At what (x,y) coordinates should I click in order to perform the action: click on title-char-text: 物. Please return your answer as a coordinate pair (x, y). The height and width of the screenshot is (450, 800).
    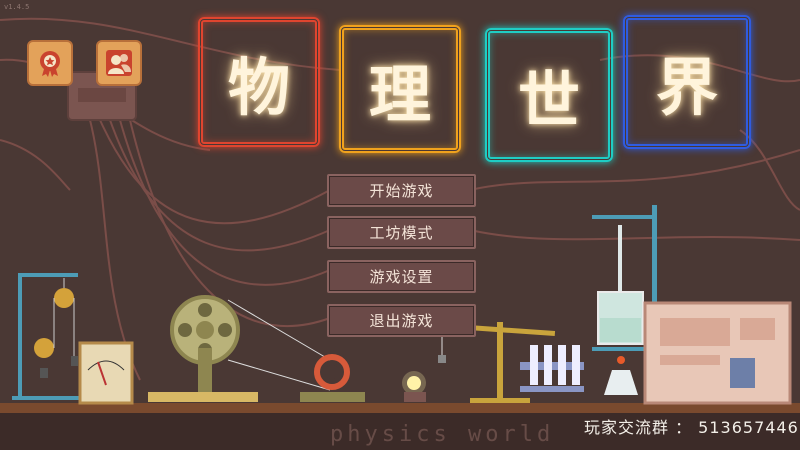
    Looking at the image, I should click on (258, 87).